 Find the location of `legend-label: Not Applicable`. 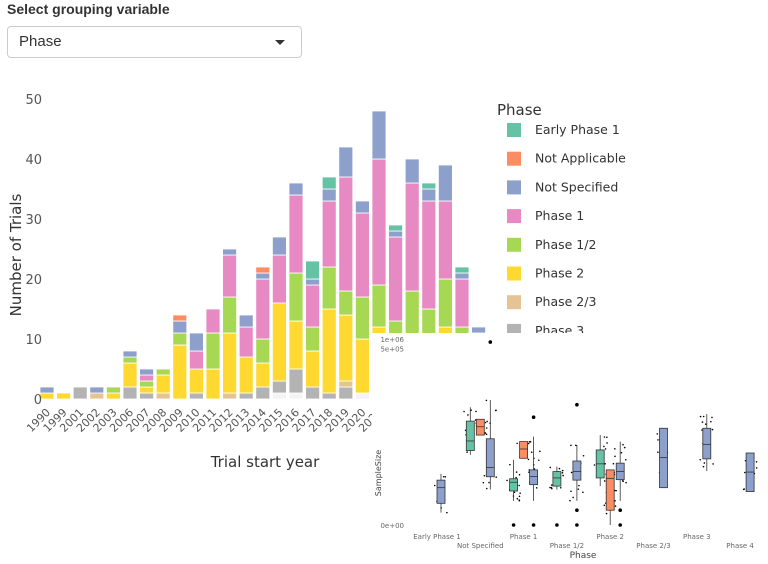

legend-label: Not Applicable is located at coordinates (580, 158).